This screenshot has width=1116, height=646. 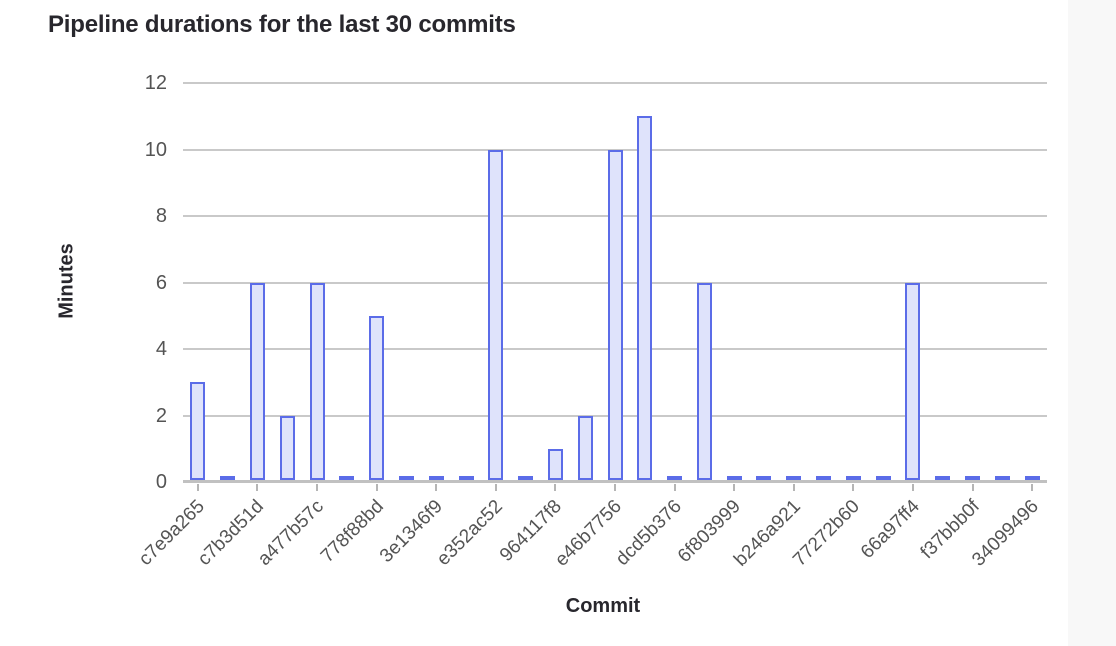 I want to click on x-axis-line, so click(x=615, y=481).